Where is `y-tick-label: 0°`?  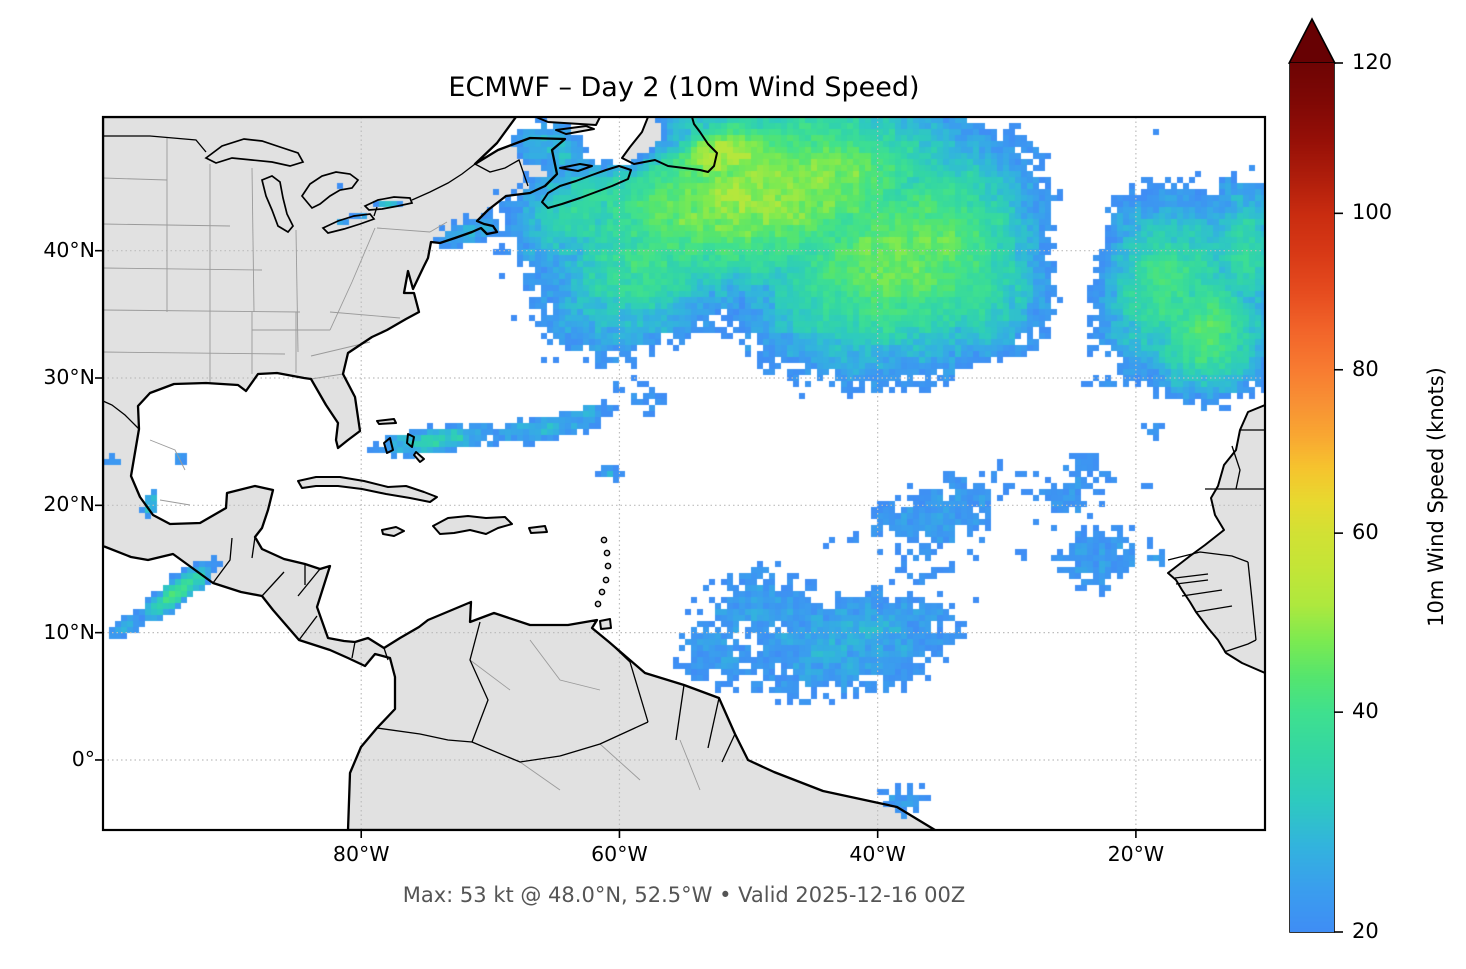
y-tick-label: 0° is located at coordinates (83, 758).